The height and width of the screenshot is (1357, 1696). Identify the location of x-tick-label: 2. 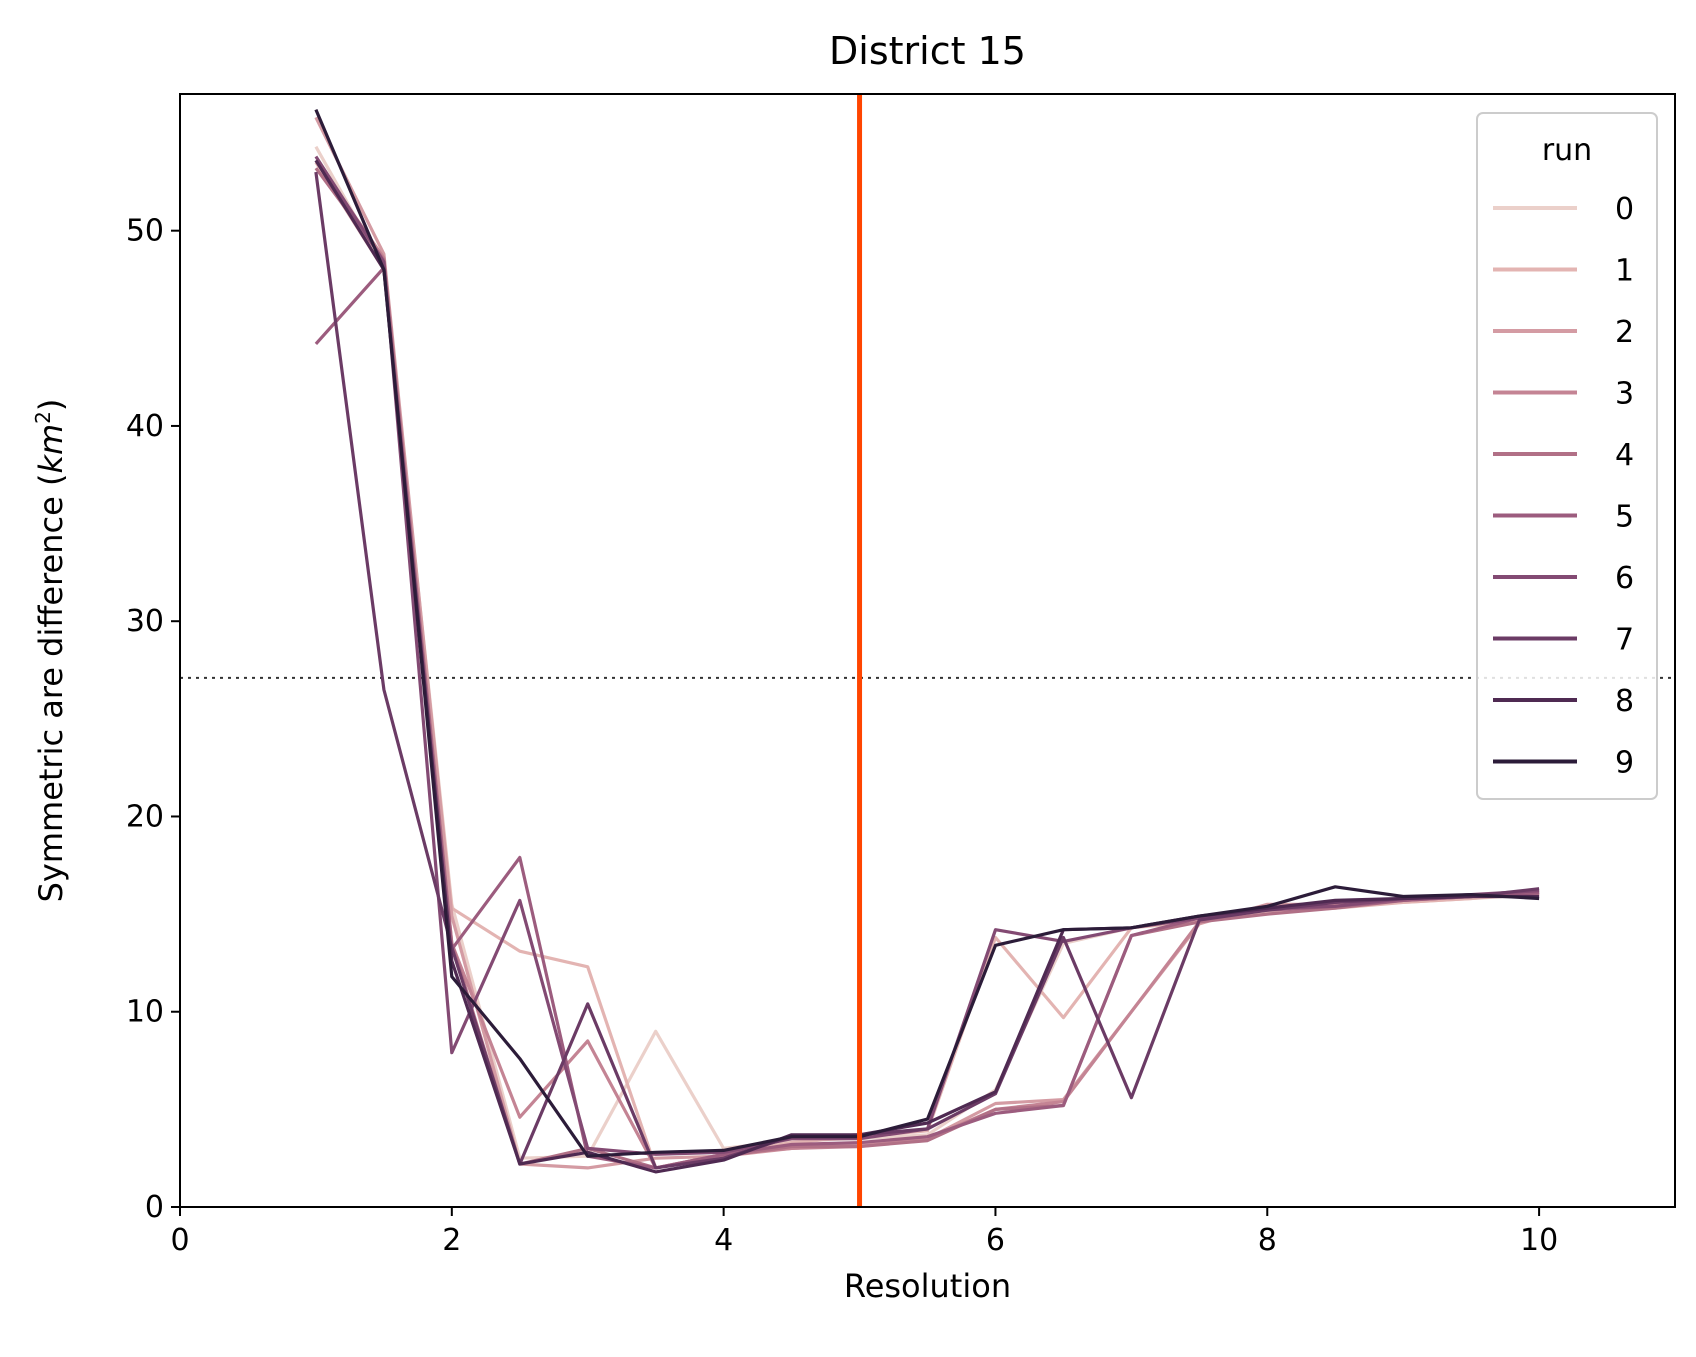
(451, 1240).